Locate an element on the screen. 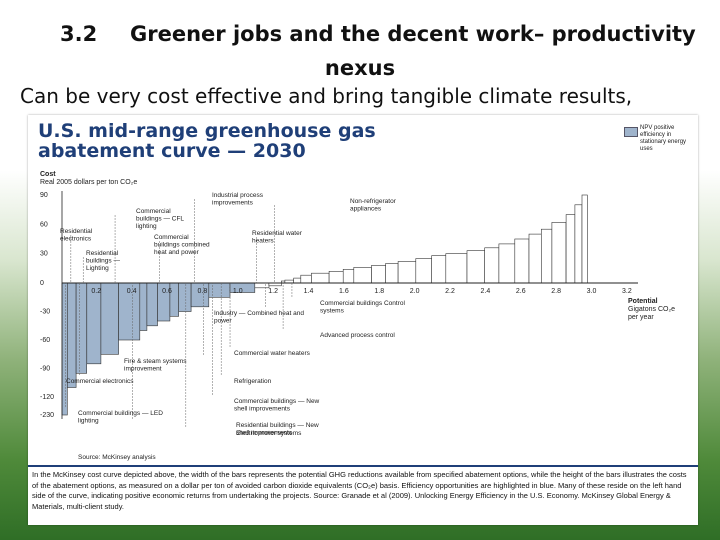 The image size is (720, 540). x-tick-label: 1.8 is located at coordinates (379, 291).